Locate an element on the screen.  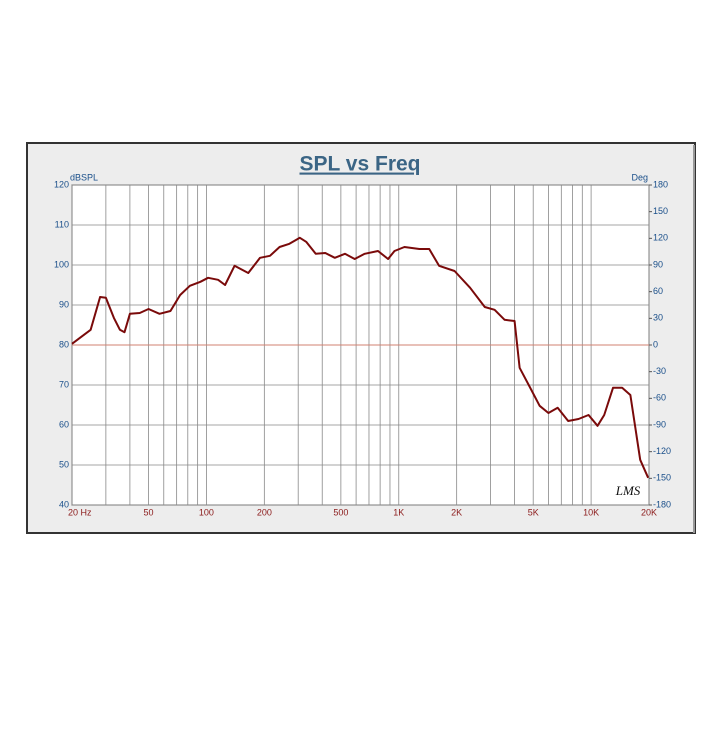
y2-tick-label: 60 is located at coordinates (658, 291).